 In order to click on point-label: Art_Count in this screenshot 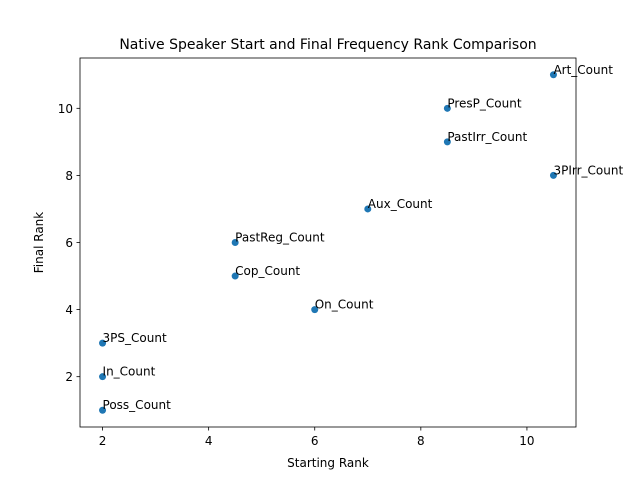, I will do `click(583, 70)`.